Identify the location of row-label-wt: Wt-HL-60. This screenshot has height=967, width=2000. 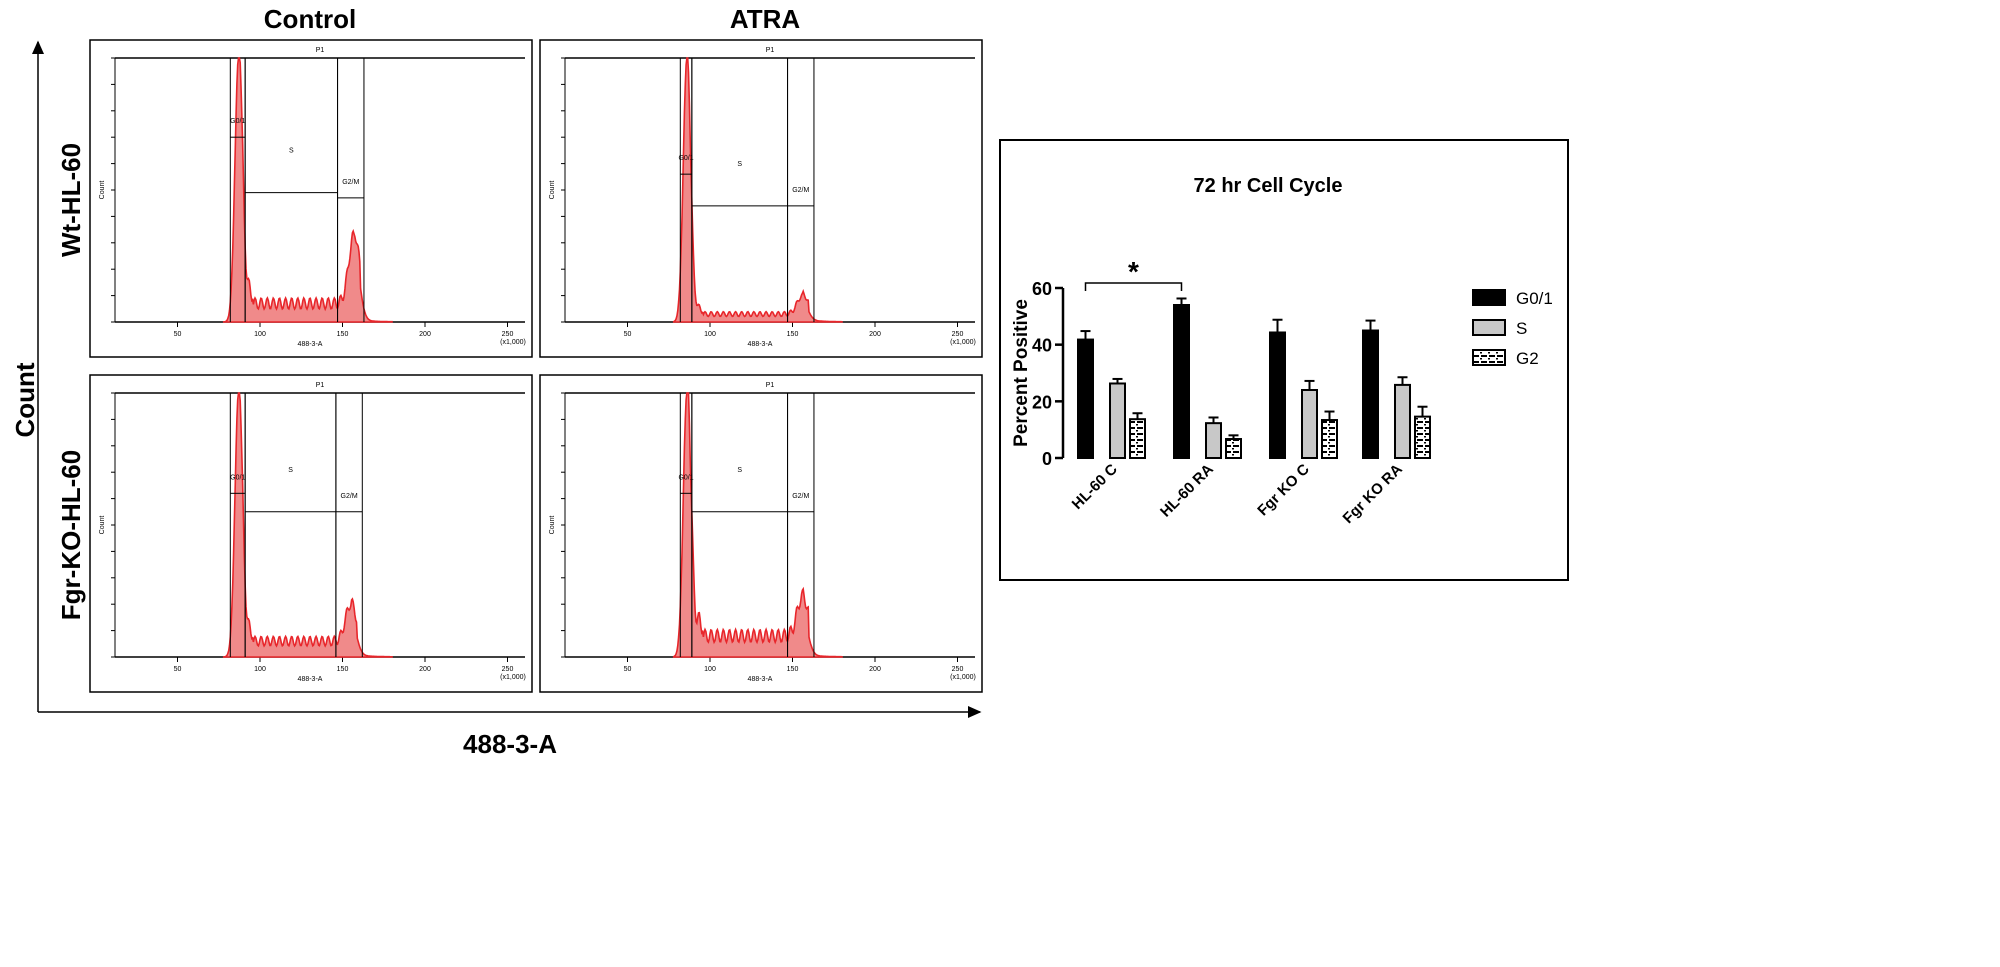
(71, 200).